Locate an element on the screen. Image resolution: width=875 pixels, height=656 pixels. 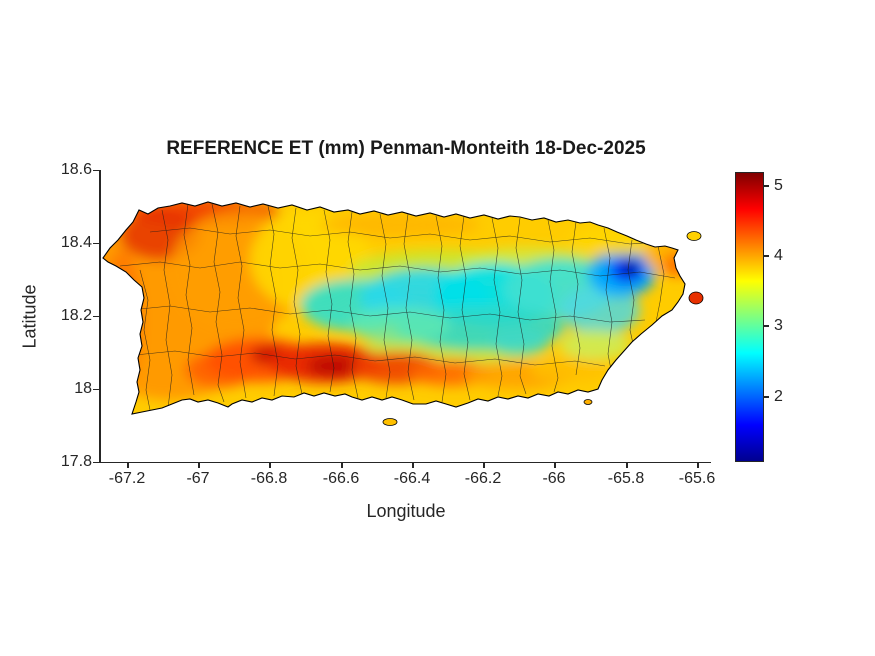
islet-northeast is located at coordinates (694, 236).